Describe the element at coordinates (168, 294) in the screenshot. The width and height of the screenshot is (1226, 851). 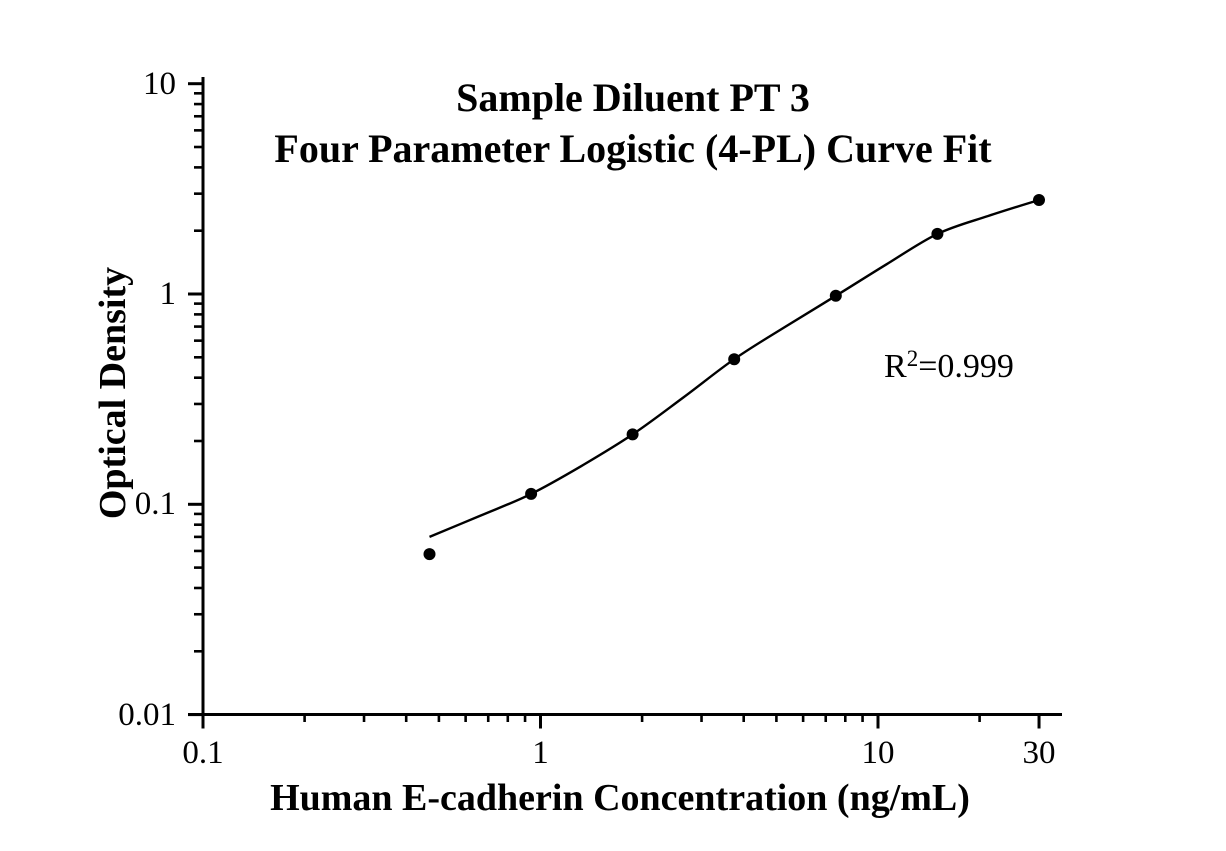
I see `y-tick-label: 1` at that location.